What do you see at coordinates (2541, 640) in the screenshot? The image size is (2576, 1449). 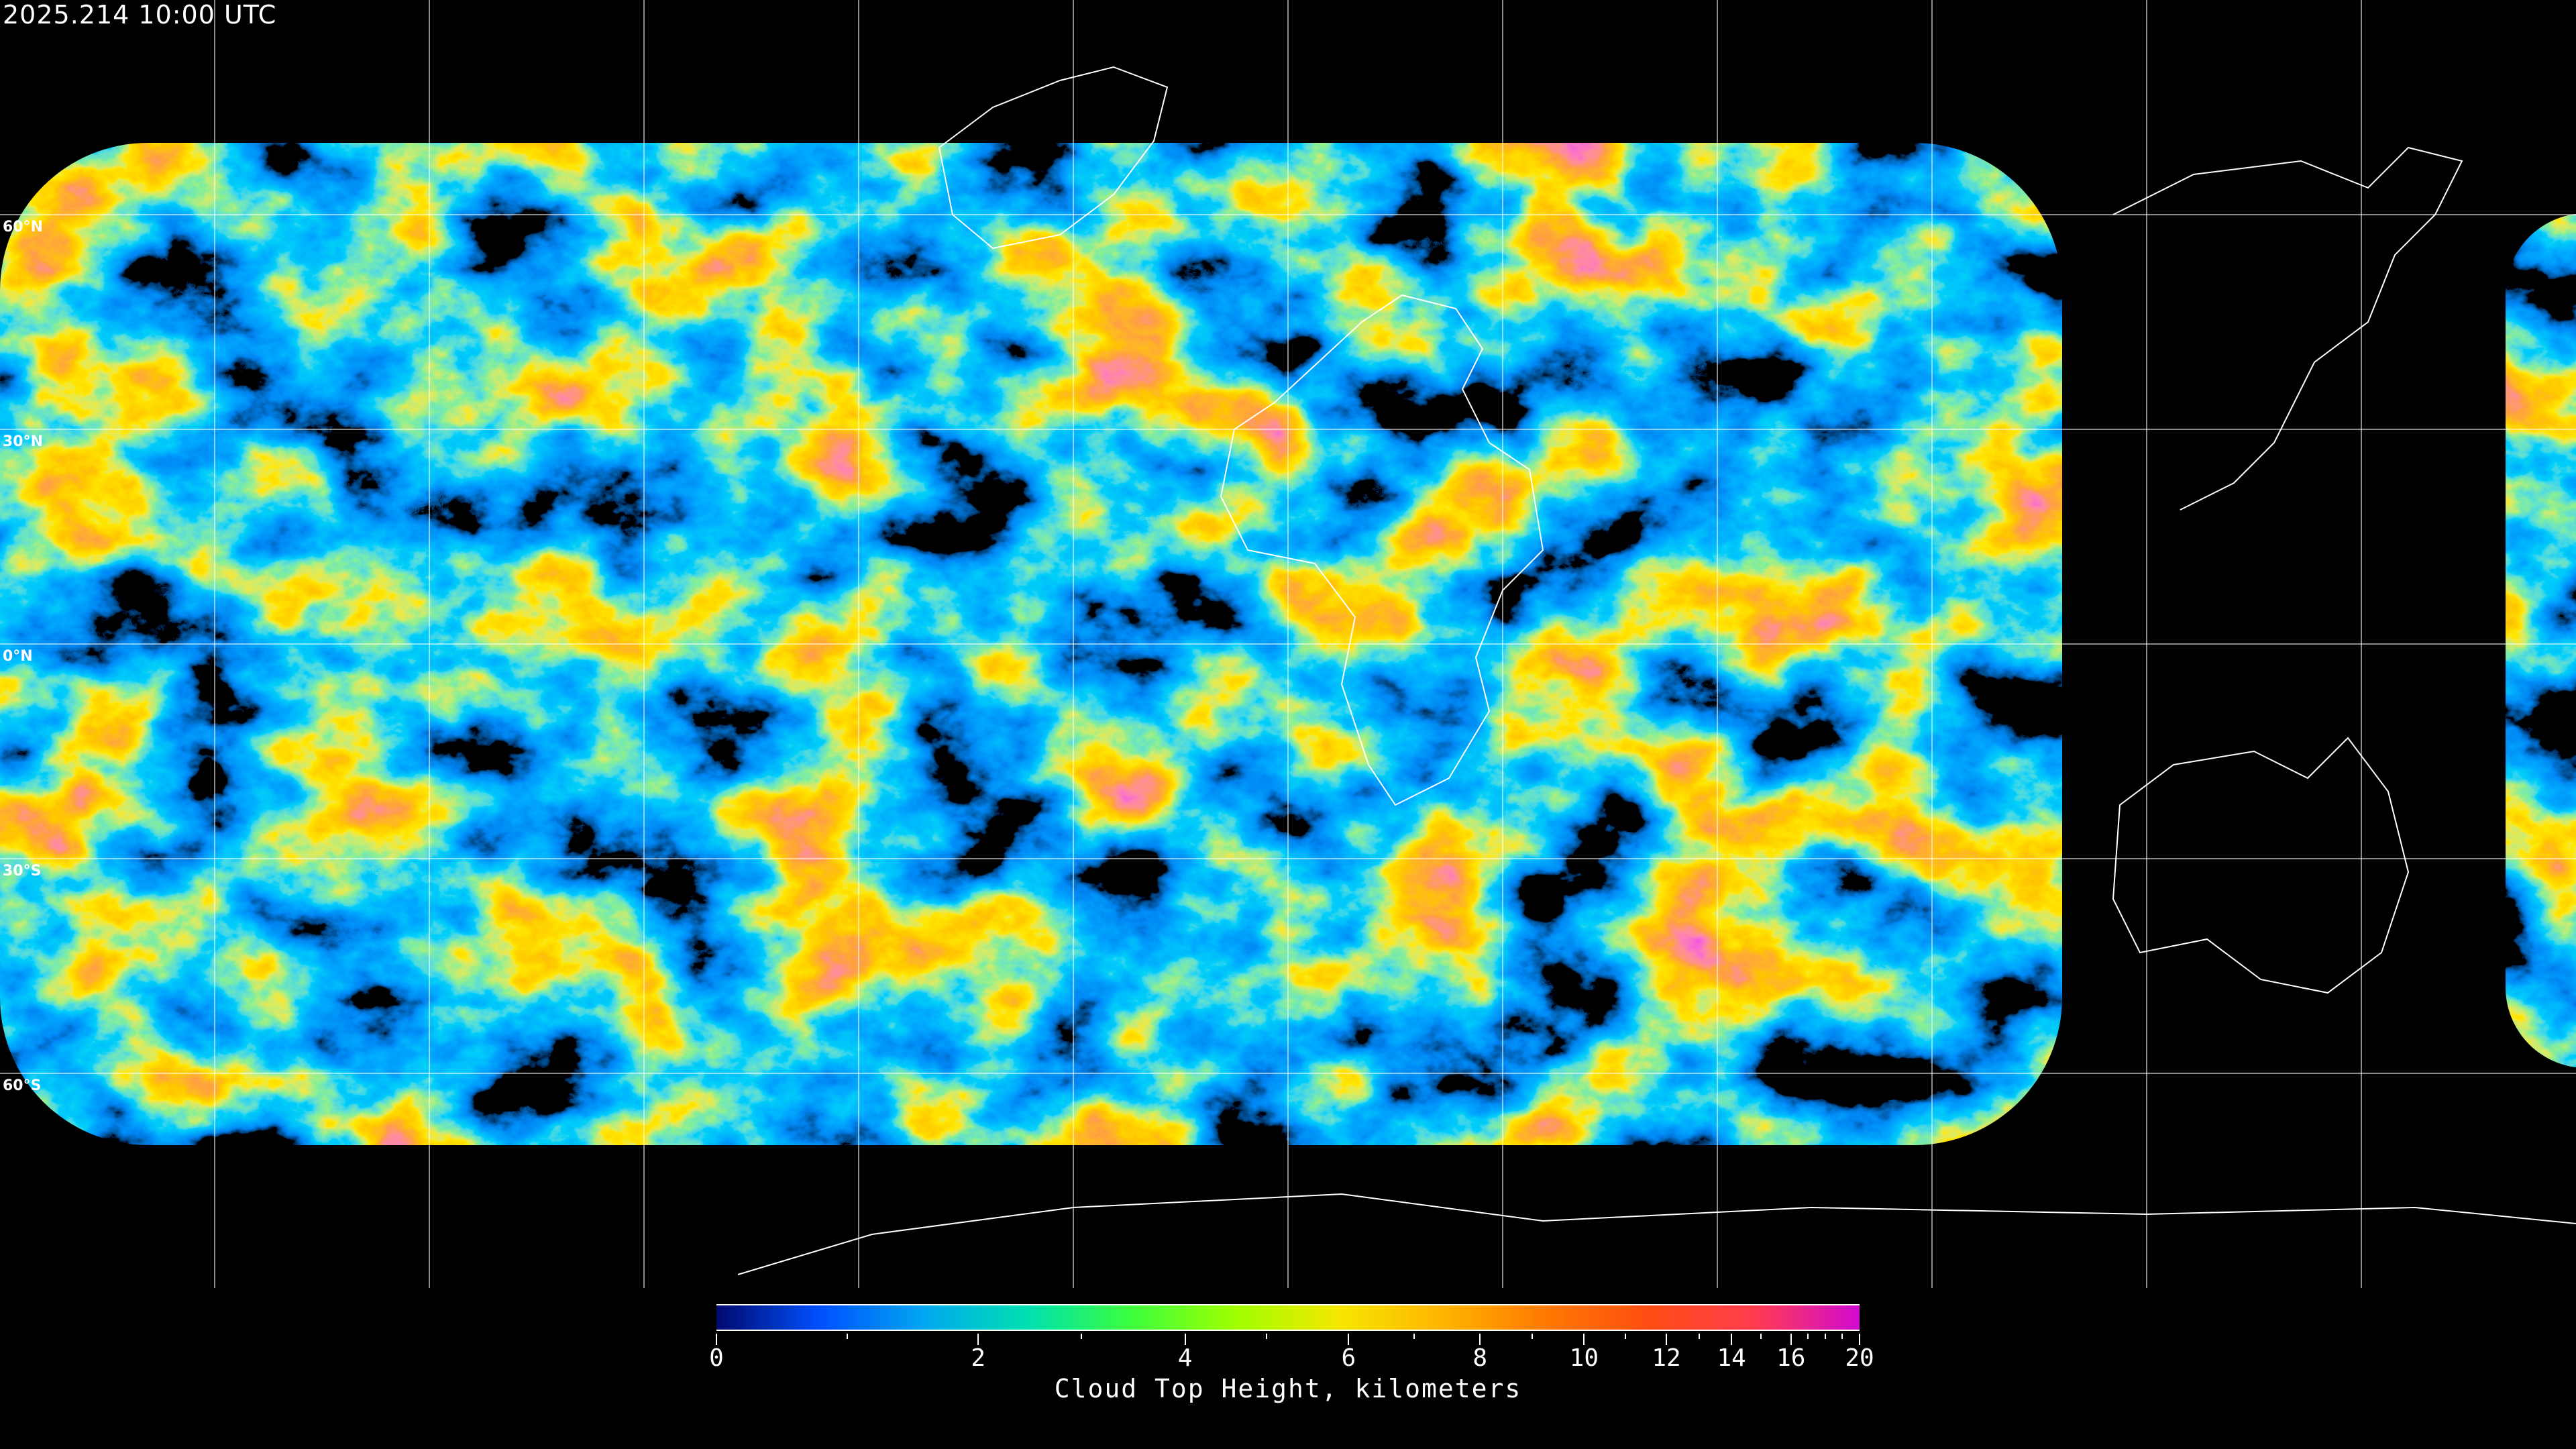 I see `satellite-data-region-right` at bounding box center [2541, 640].